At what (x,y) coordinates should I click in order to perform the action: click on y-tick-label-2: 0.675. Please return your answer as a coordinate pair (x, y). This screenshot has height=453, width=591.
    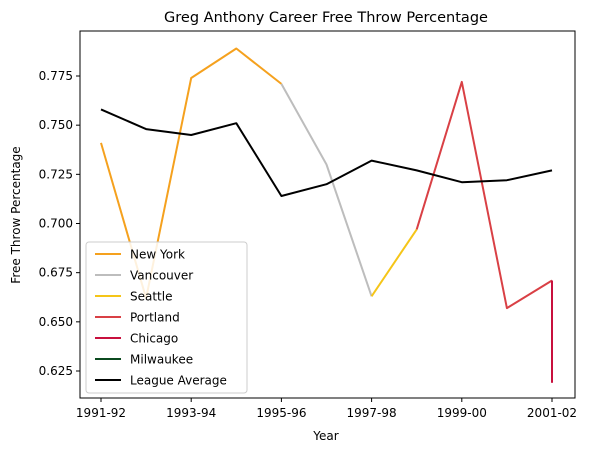
    Looking at the image, I should click on (56, 273).